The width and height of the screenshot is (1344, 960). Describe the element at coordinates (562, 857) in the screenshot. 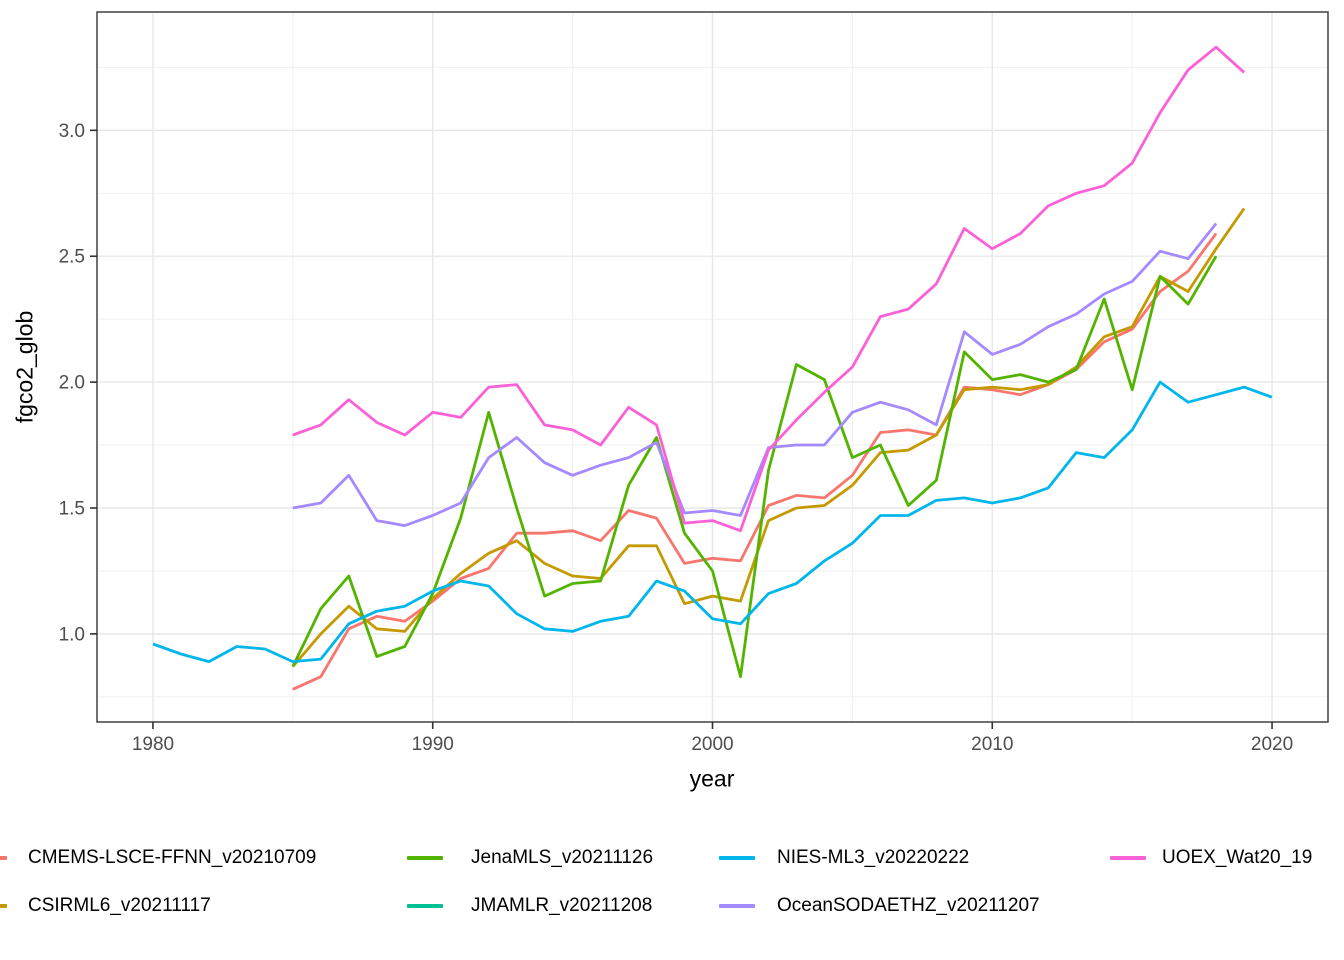

I see `legend-label-JenaMLS_v20211126: JenaMLS_v20211126` at that location.